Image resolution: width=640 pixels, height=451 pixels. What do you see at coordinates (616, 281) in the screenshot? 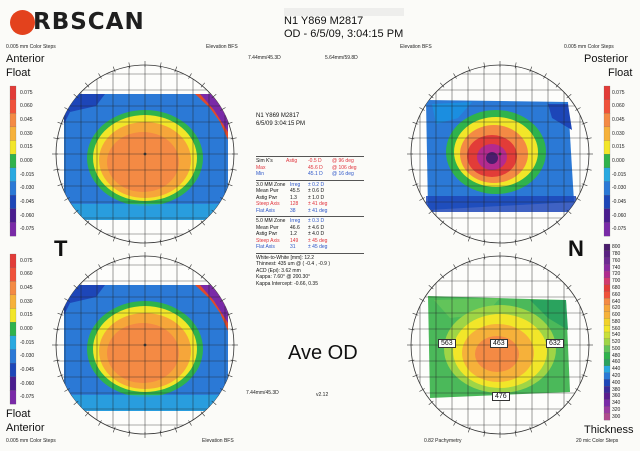
I see `scale-tick-label: 700` at bounding box center [616, 281].